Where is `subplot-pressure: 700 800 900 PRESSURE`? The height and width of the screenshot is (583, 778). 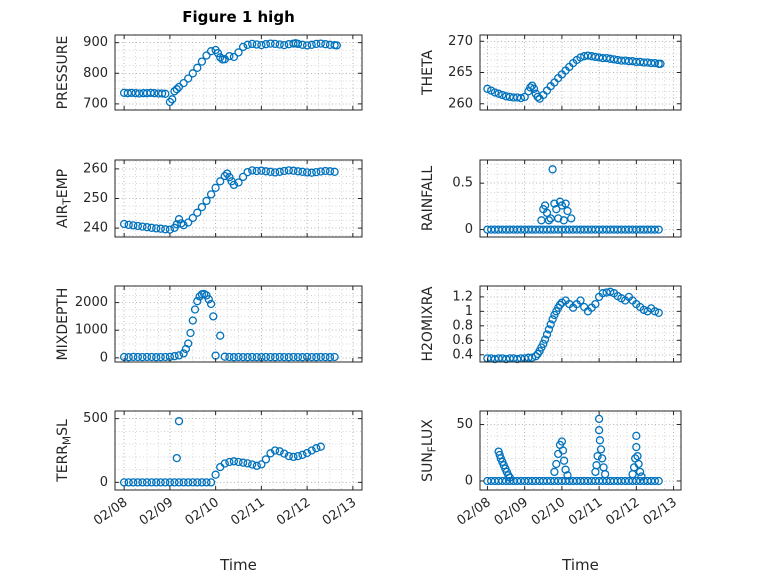 subplot-pressure: 700 800 900 PRESSURE is located at coordinates (209, 72).